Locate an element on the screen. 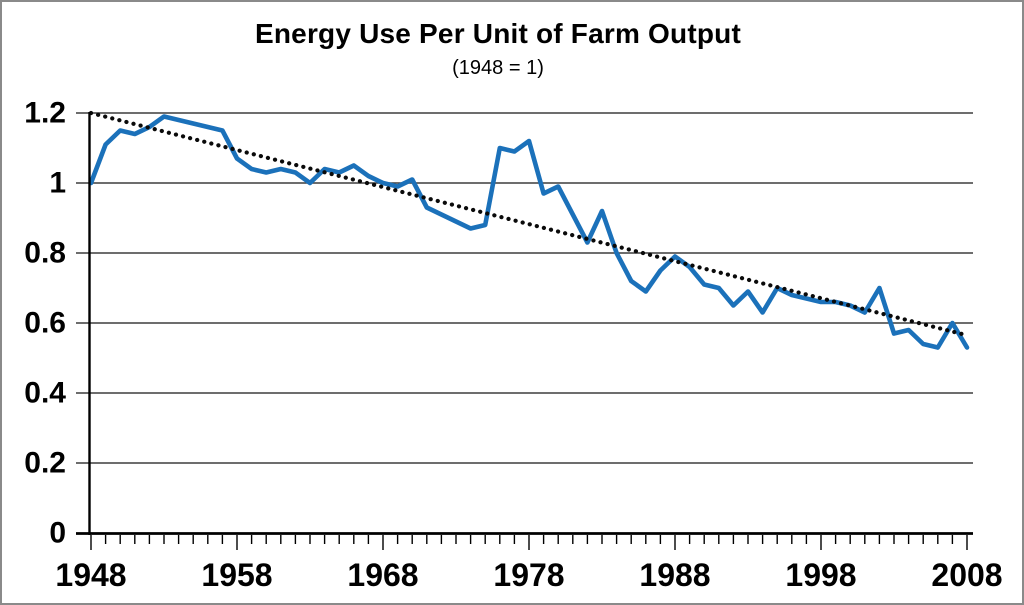 The width and height of the screenshot is (1024, 605). chart-title: Energy Use Per Unit of Farm Output is located at coordinates (498, 33).